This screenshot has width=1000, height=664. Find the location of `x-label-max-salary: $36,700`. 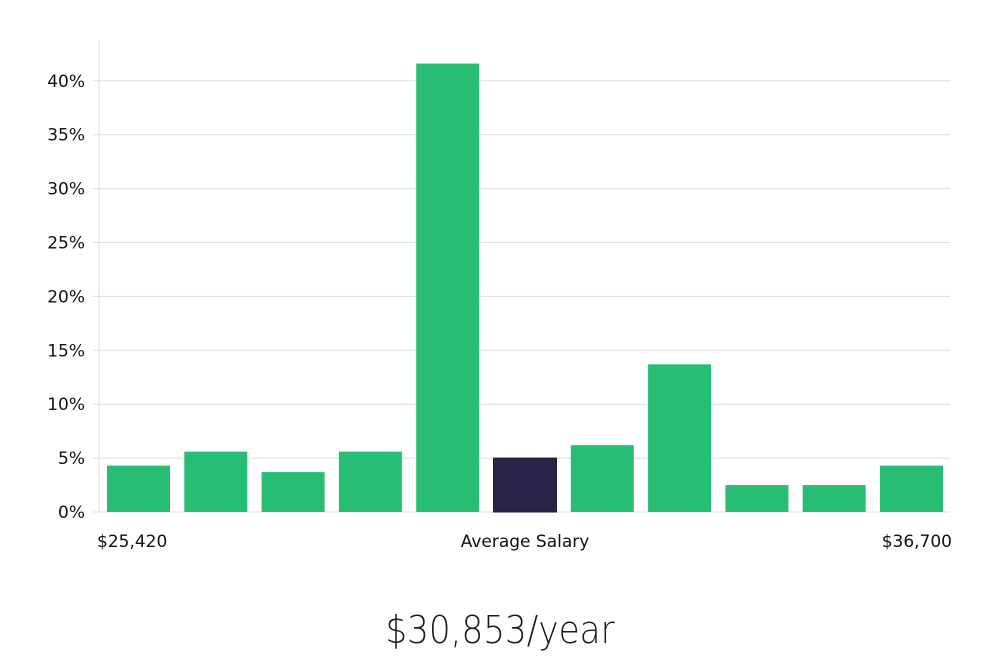

x-label-max-salary: $36,700 is located at coordinates (917, 542).